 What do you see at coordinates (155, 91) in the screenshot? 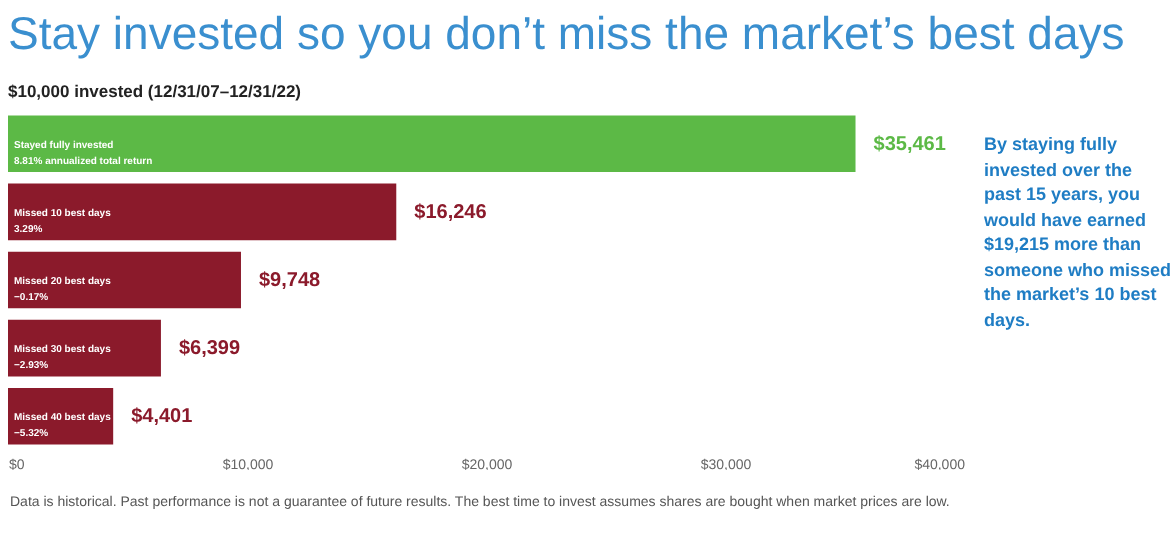
I see `chart-subtitle: $10,000 invested (12/31/07–12/31/22)` at bounding box center [155, 91].